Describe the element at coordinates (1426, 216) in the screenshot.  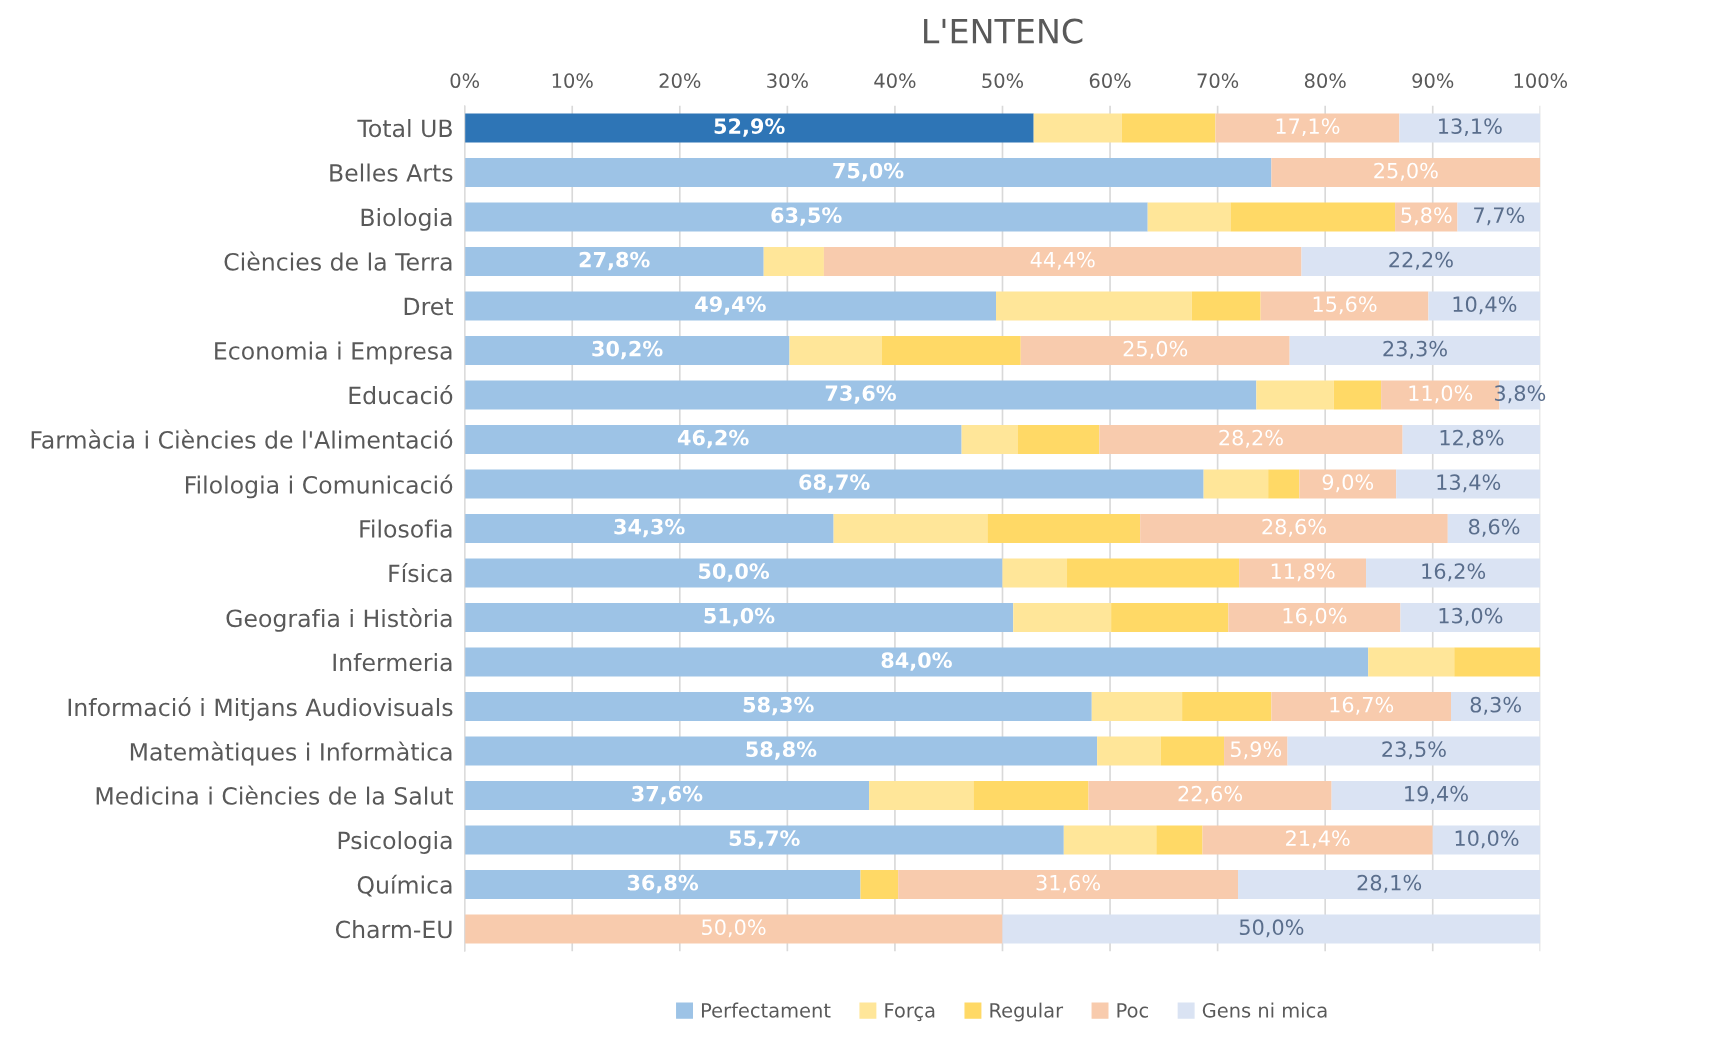
I see `data-label: 5,8%` at that location.